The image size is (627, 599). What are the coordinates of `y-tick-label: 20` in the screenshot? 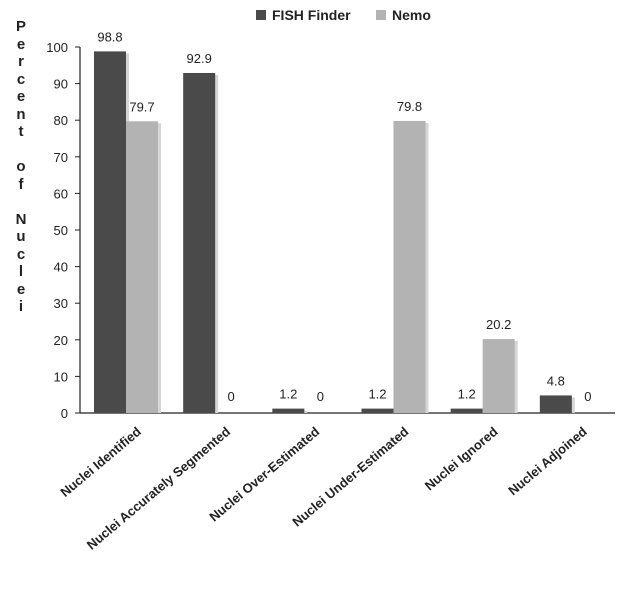 It's located at (61, 340).